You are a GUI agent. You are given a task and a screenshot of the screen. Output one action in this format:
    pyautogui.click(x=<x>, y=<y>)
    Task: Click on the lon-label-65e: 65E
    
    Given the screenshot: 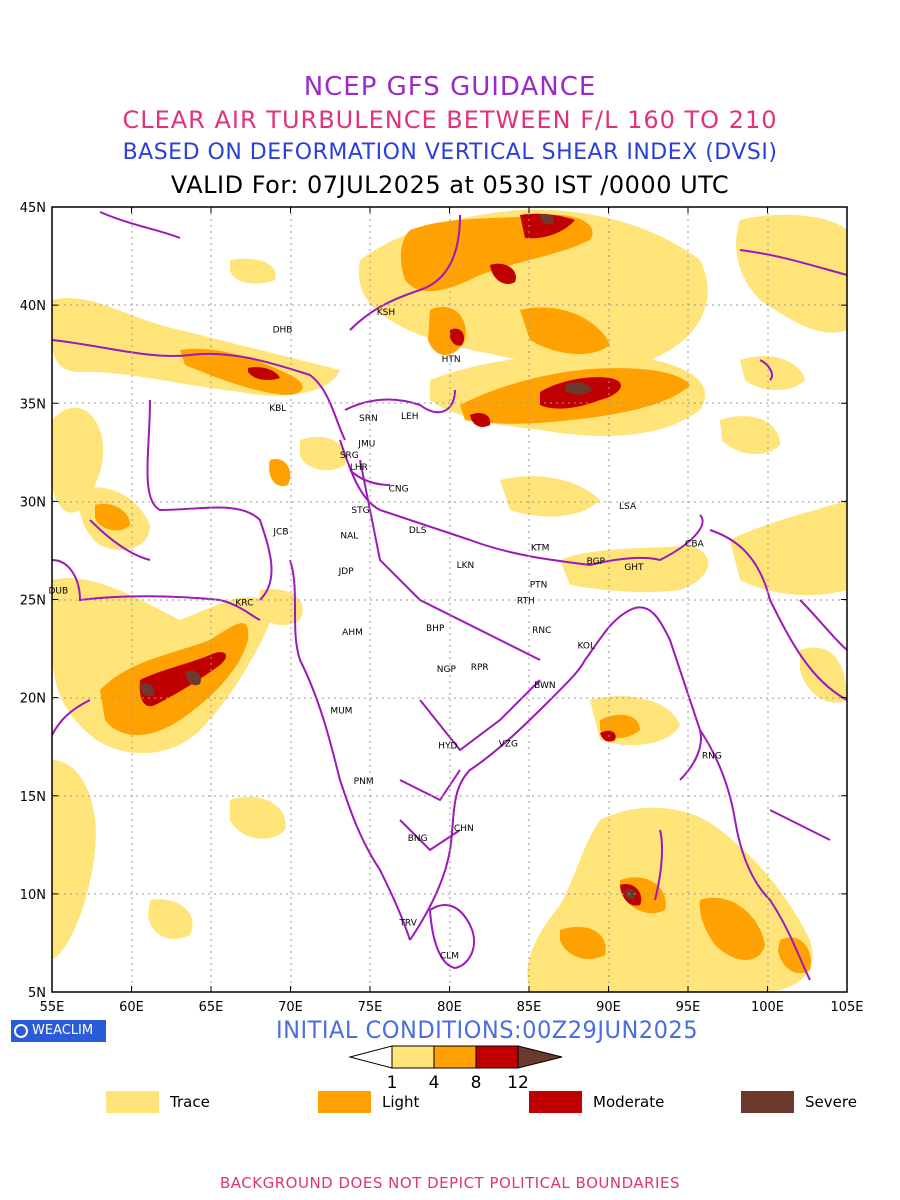 What is the action you would take?
    pyautogui.click(x=211, y=1007)
    